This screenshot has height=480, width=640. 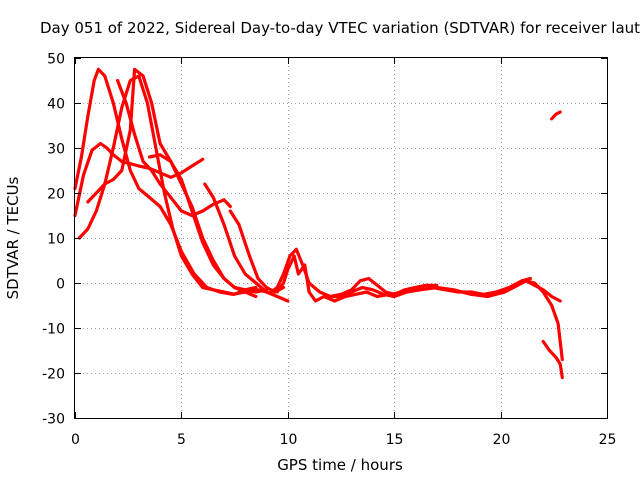 What do you see at coordinates (53, 375) in the screenshot?
I see `y-tick-label: -20` at bounding box center [53, 375].